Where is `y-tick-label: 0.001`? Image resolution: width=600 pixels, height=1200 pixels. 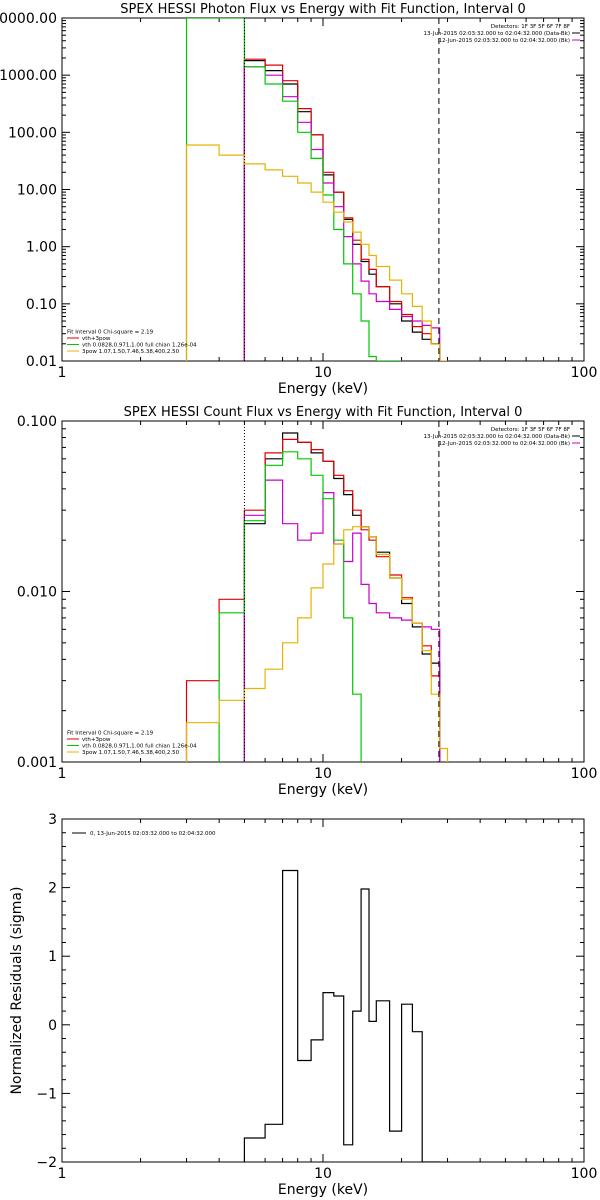
y-tick-label: 0.001 is located at coordinates (37, 763).